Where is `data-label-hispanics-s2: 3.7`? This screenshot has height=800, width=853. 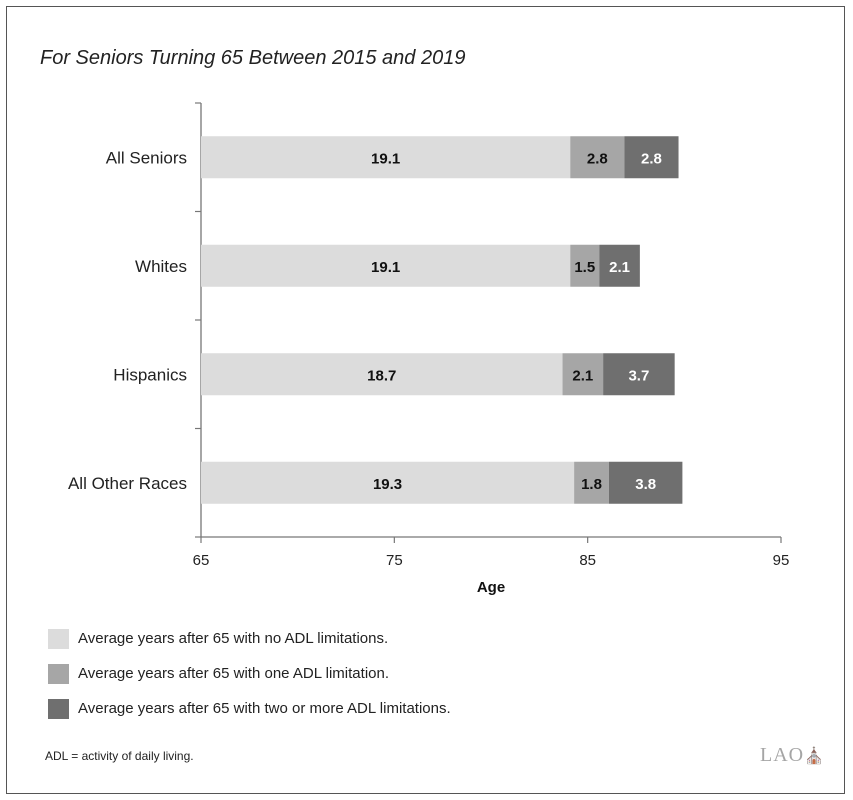
data-label-hispanics-s2: 3.7 is located at coordinates (638, 375).